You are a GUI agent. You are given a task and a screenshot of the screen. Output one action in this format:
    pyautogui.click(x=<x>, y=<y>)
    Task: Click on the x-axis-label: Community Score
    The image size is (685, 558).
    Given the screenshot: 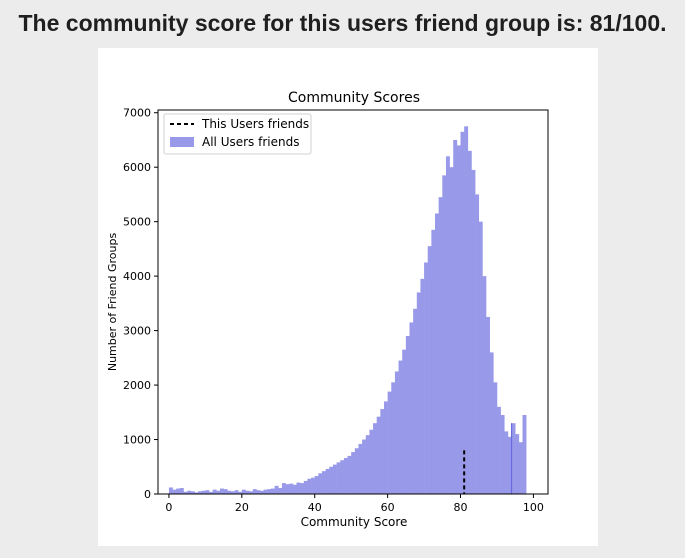 What is the action you would take?
    pyautogui.click(x=354, y=522)
    